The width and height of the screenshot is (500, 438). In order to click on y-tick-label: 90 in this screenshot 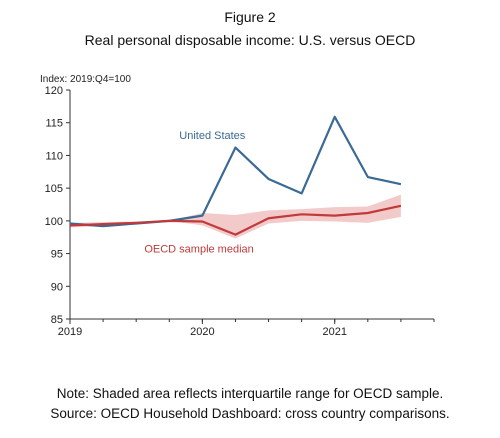, I will do `click(57, 287)`.